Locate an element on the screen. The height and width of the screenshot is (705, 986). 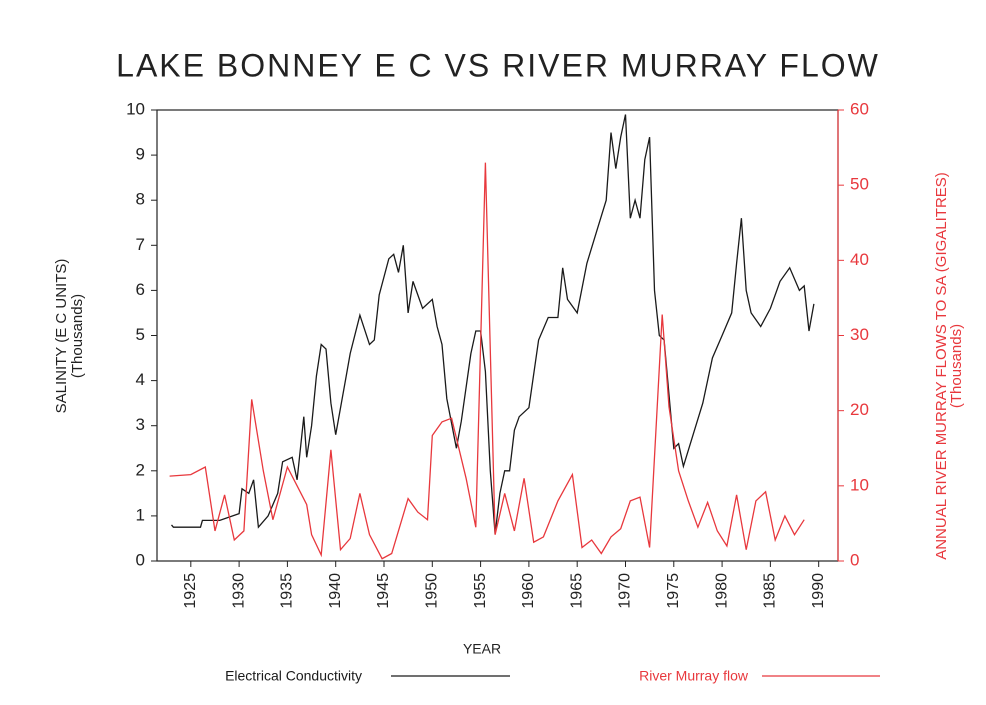
x-tick-label: 1945 is located at coordinates (383, 591).